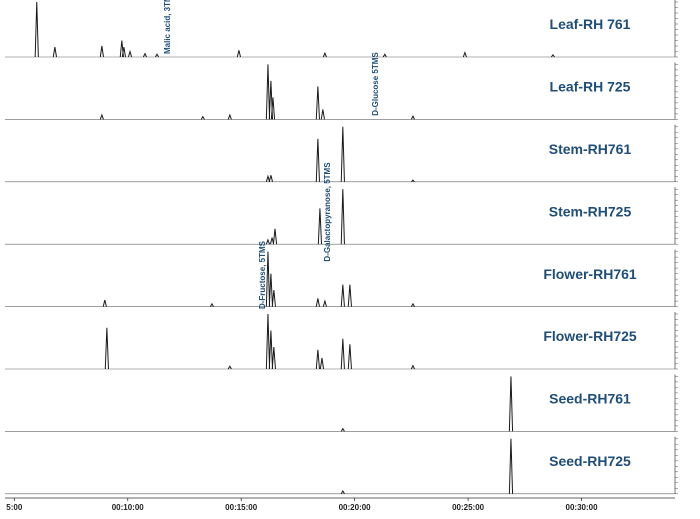  I want to click on panel-label: Stem-RH725, so click(590, 211).